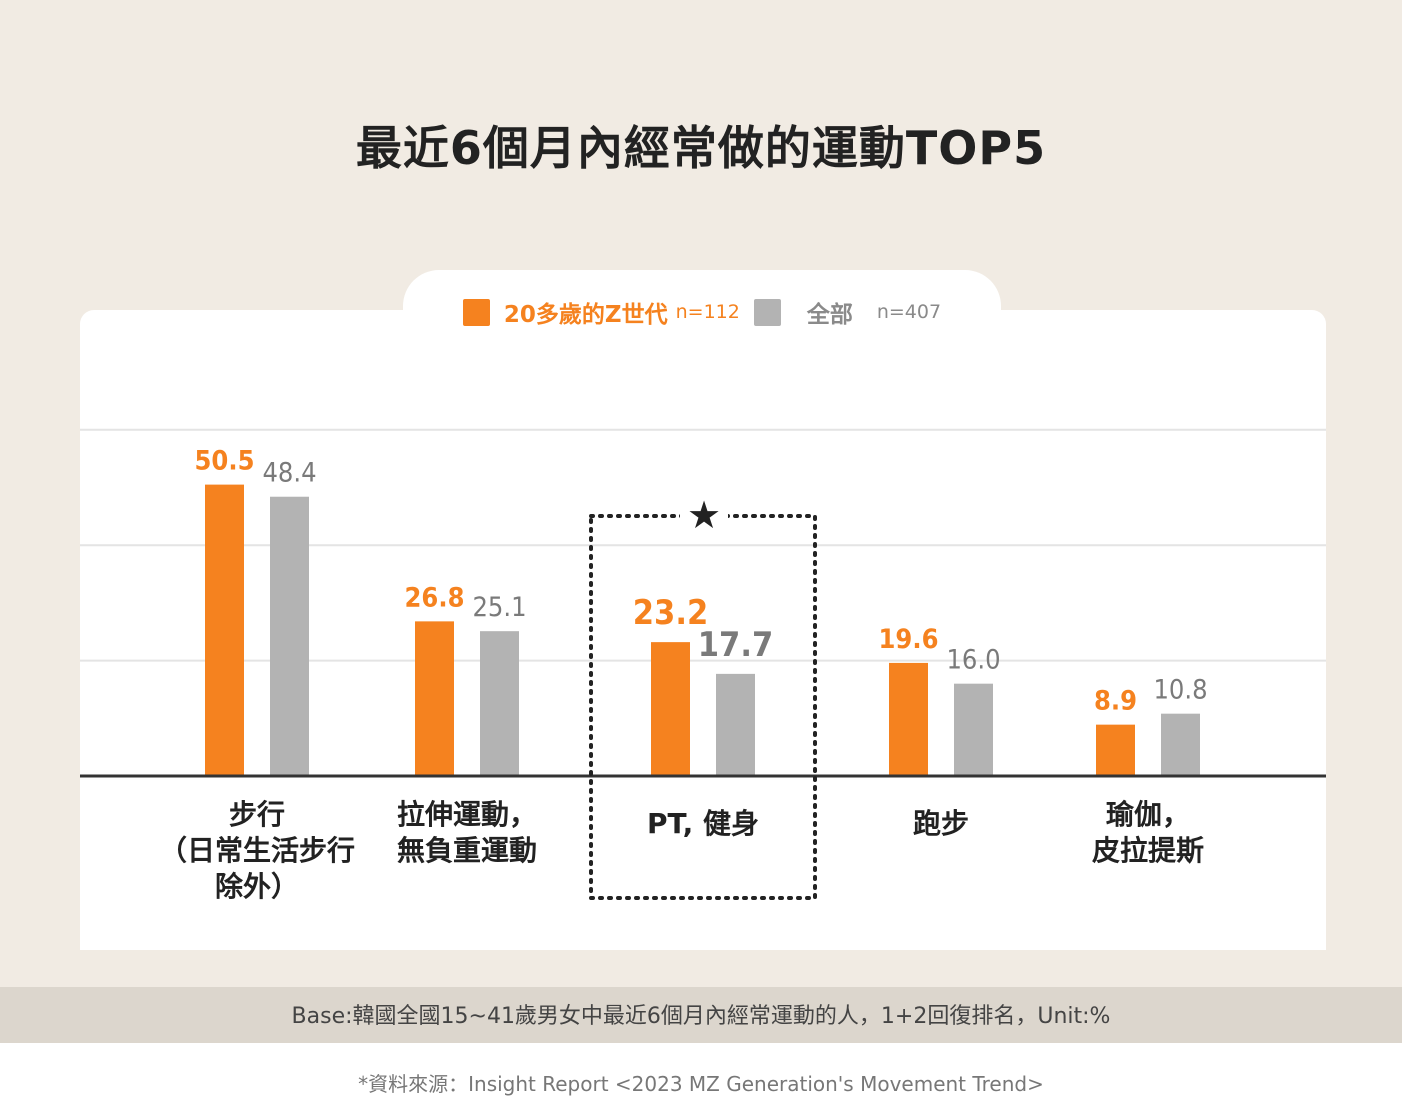 This screenshot has height=1114, width=1402. I want to click on category-label-4: 跑步, so click(941, 823).